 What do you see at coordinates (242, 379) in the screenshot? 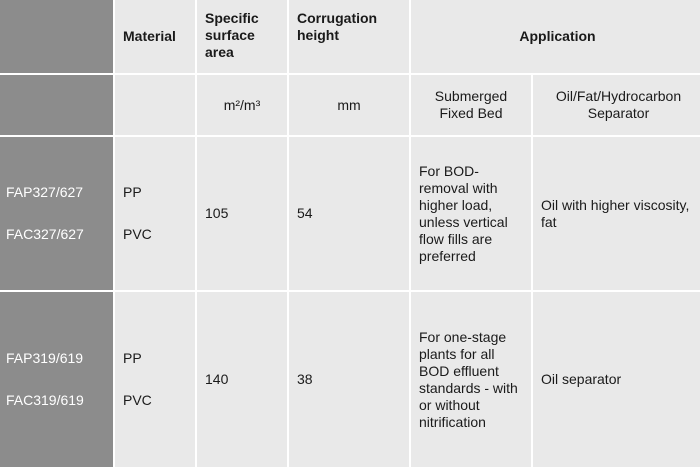
I see `cell: 140` at bounding box center [242, 379].